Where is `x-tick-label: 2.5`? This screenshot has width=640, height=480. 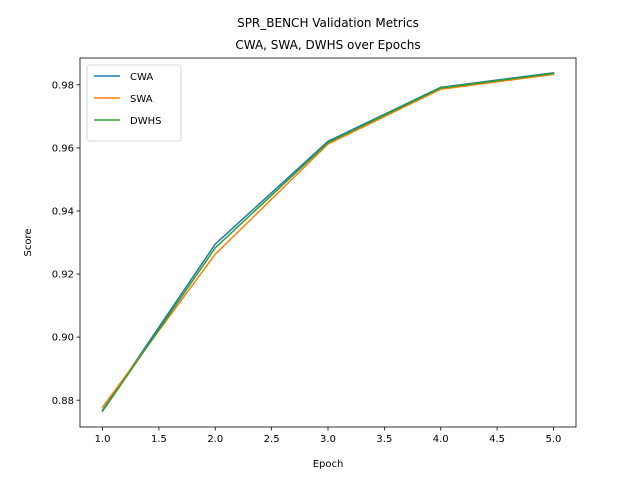 x-tick-label: 2.5 is located at coordinates (272, 439).